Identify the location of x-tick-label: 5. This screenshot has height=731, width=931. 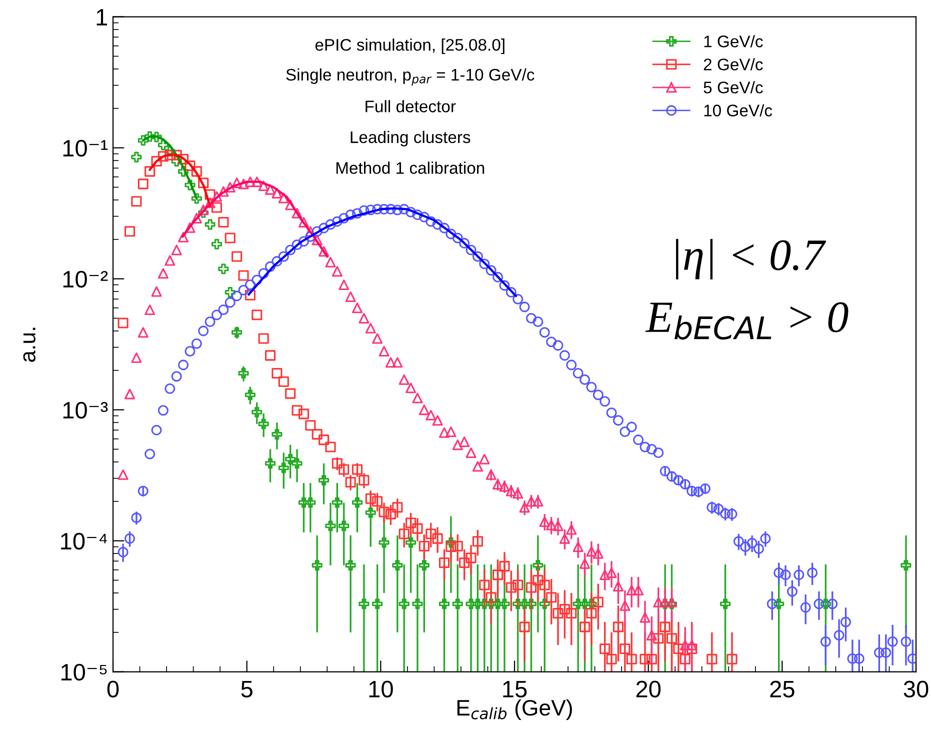
(246, 689).